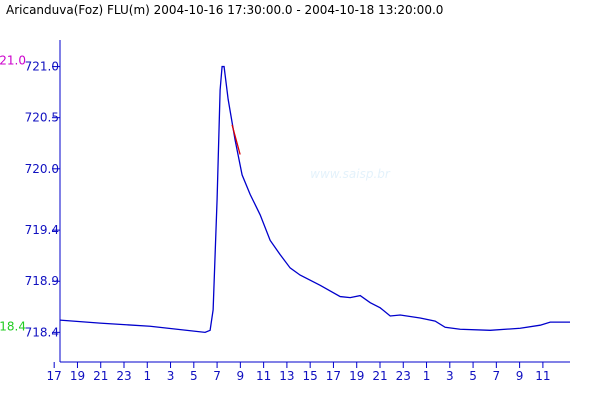 The image size is (600, 400). What do you see at coordinates (310, 376) in the screenshot?
I see `x-tick-label: 15` at bounding box center [310, 376].